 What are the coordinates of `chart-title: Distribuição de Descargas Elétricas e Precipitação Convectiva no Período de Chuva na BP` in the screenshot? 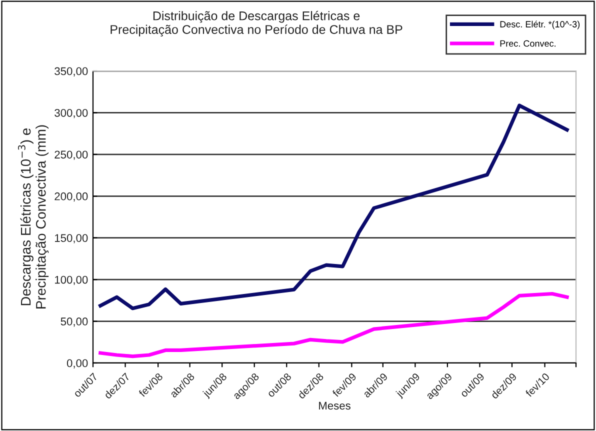 It's located at (256, 23).